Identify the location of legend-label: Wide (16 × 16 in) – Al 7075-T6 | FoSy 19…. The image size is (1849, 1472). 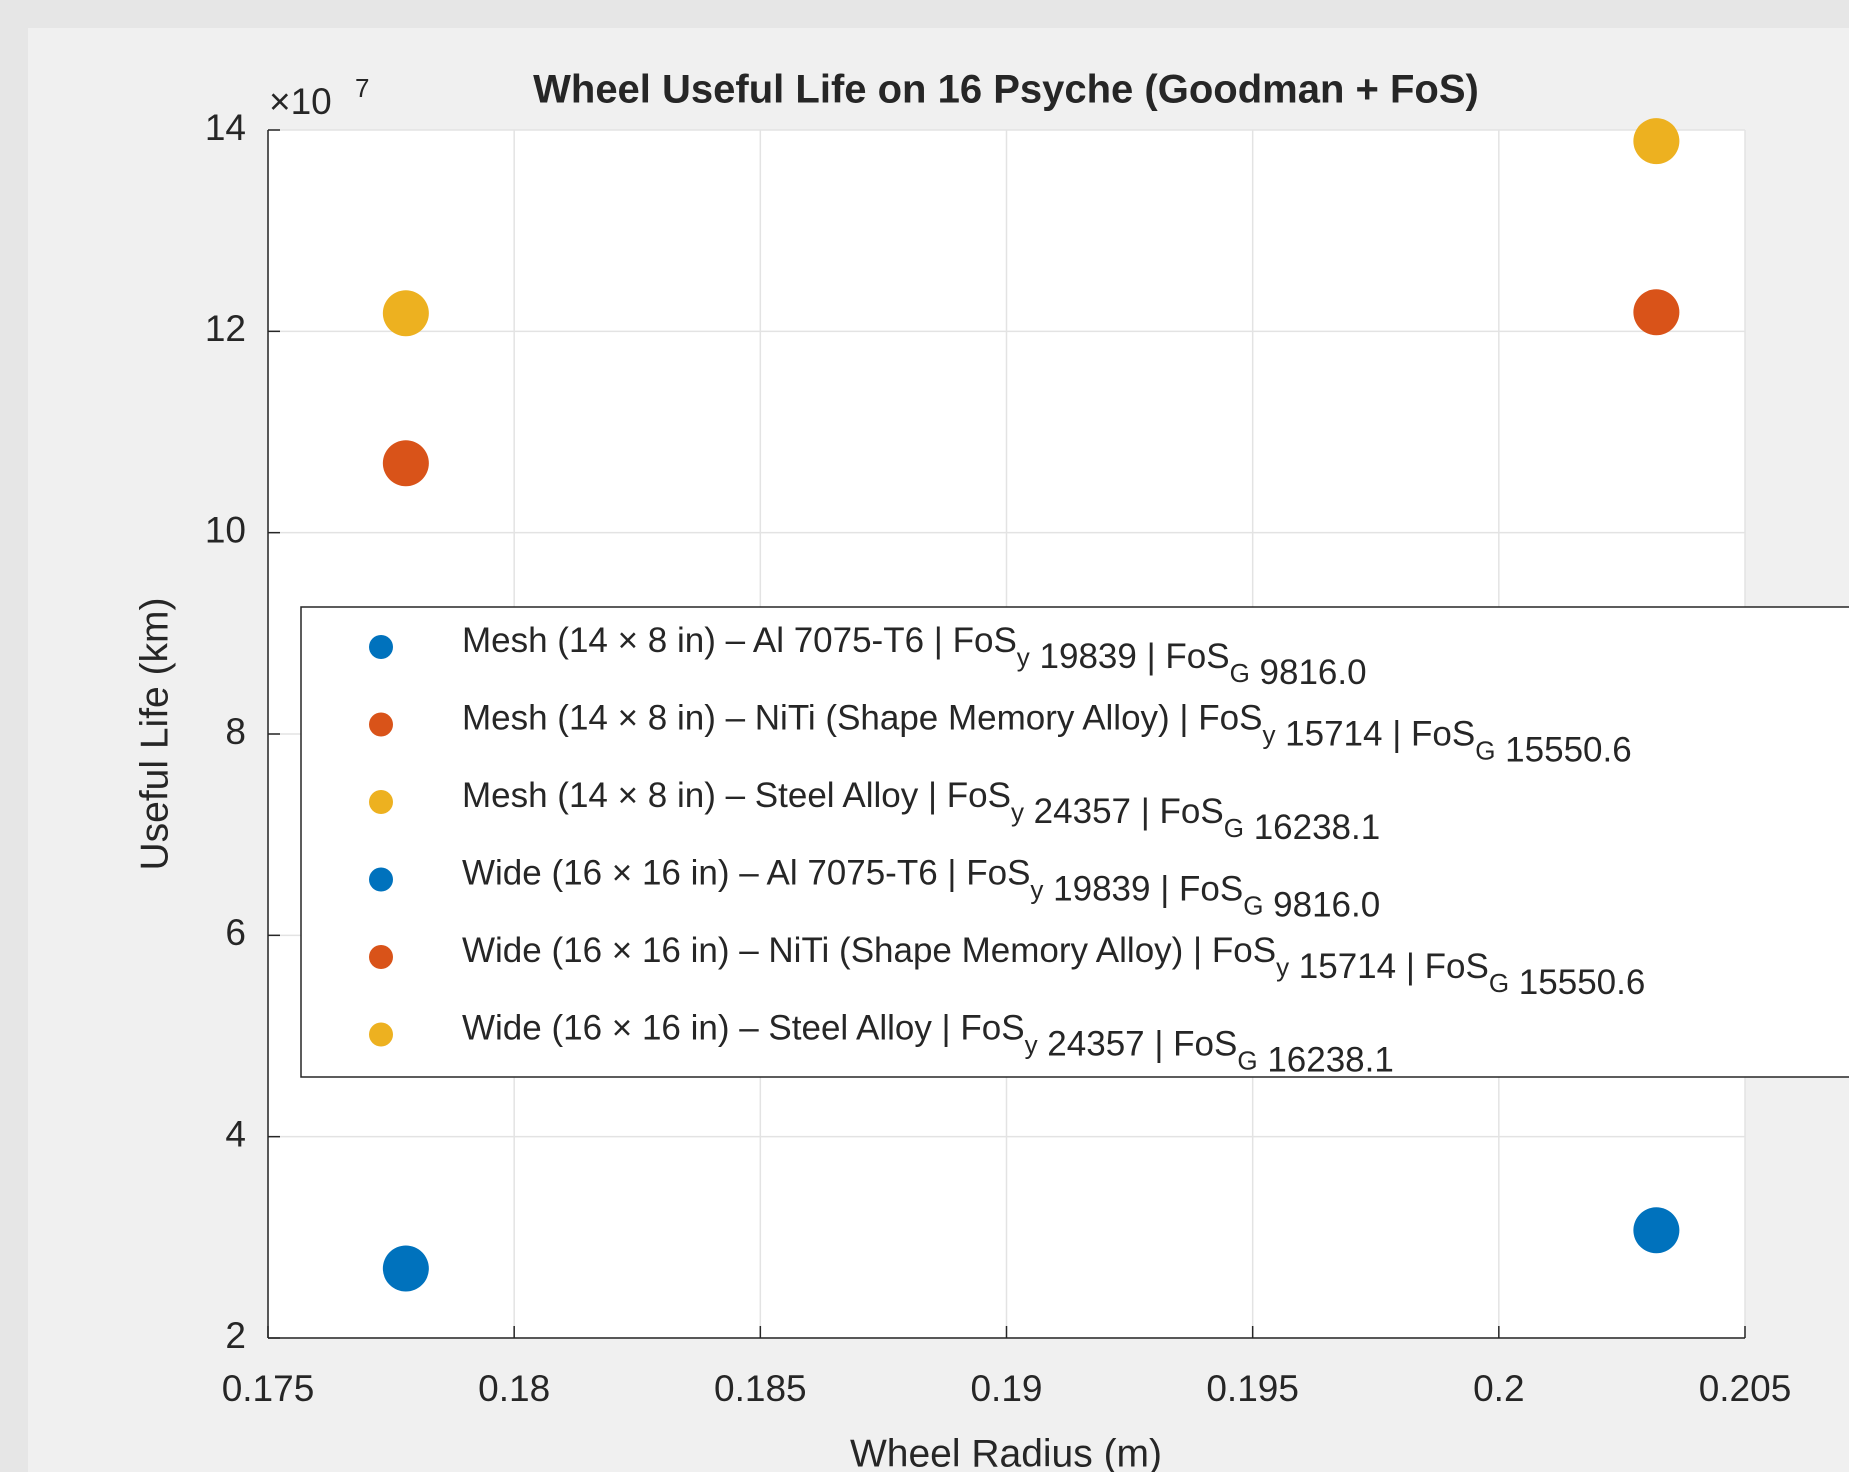
(921, 889).